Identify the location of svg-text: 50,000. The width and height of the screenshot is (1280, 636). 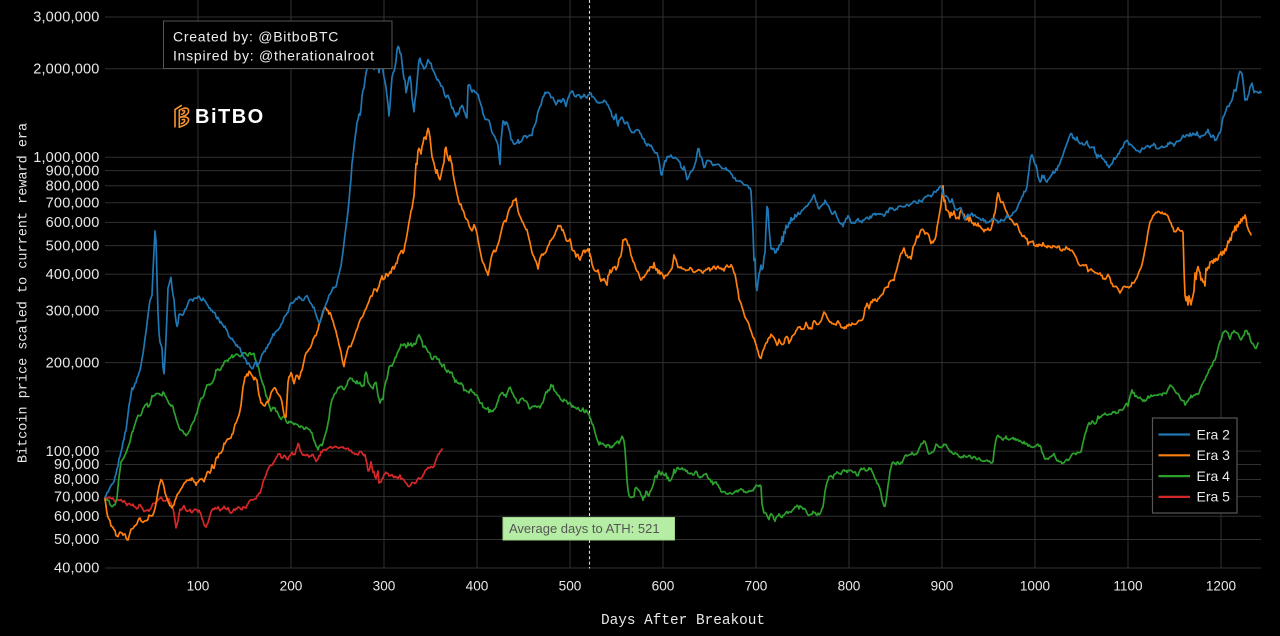
(77, 540).